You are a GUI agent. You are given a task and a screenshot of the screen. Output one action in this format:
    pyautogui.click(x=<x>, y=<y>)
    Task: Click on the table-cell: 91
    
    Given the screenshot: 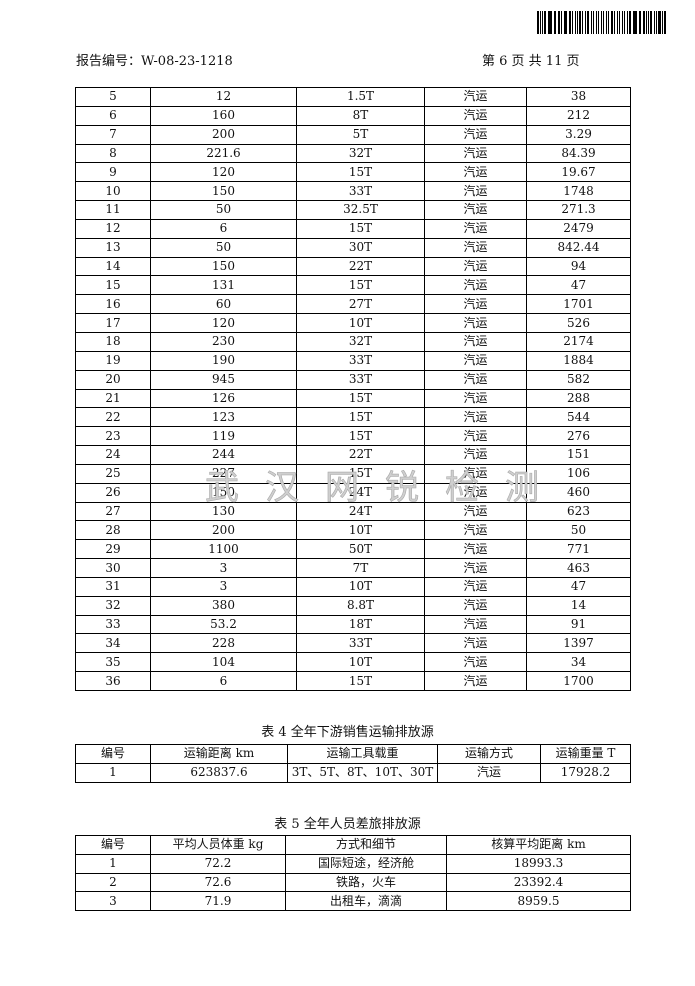 What is the action you would take?
    pyautogui.click(x=578, y=624)
    